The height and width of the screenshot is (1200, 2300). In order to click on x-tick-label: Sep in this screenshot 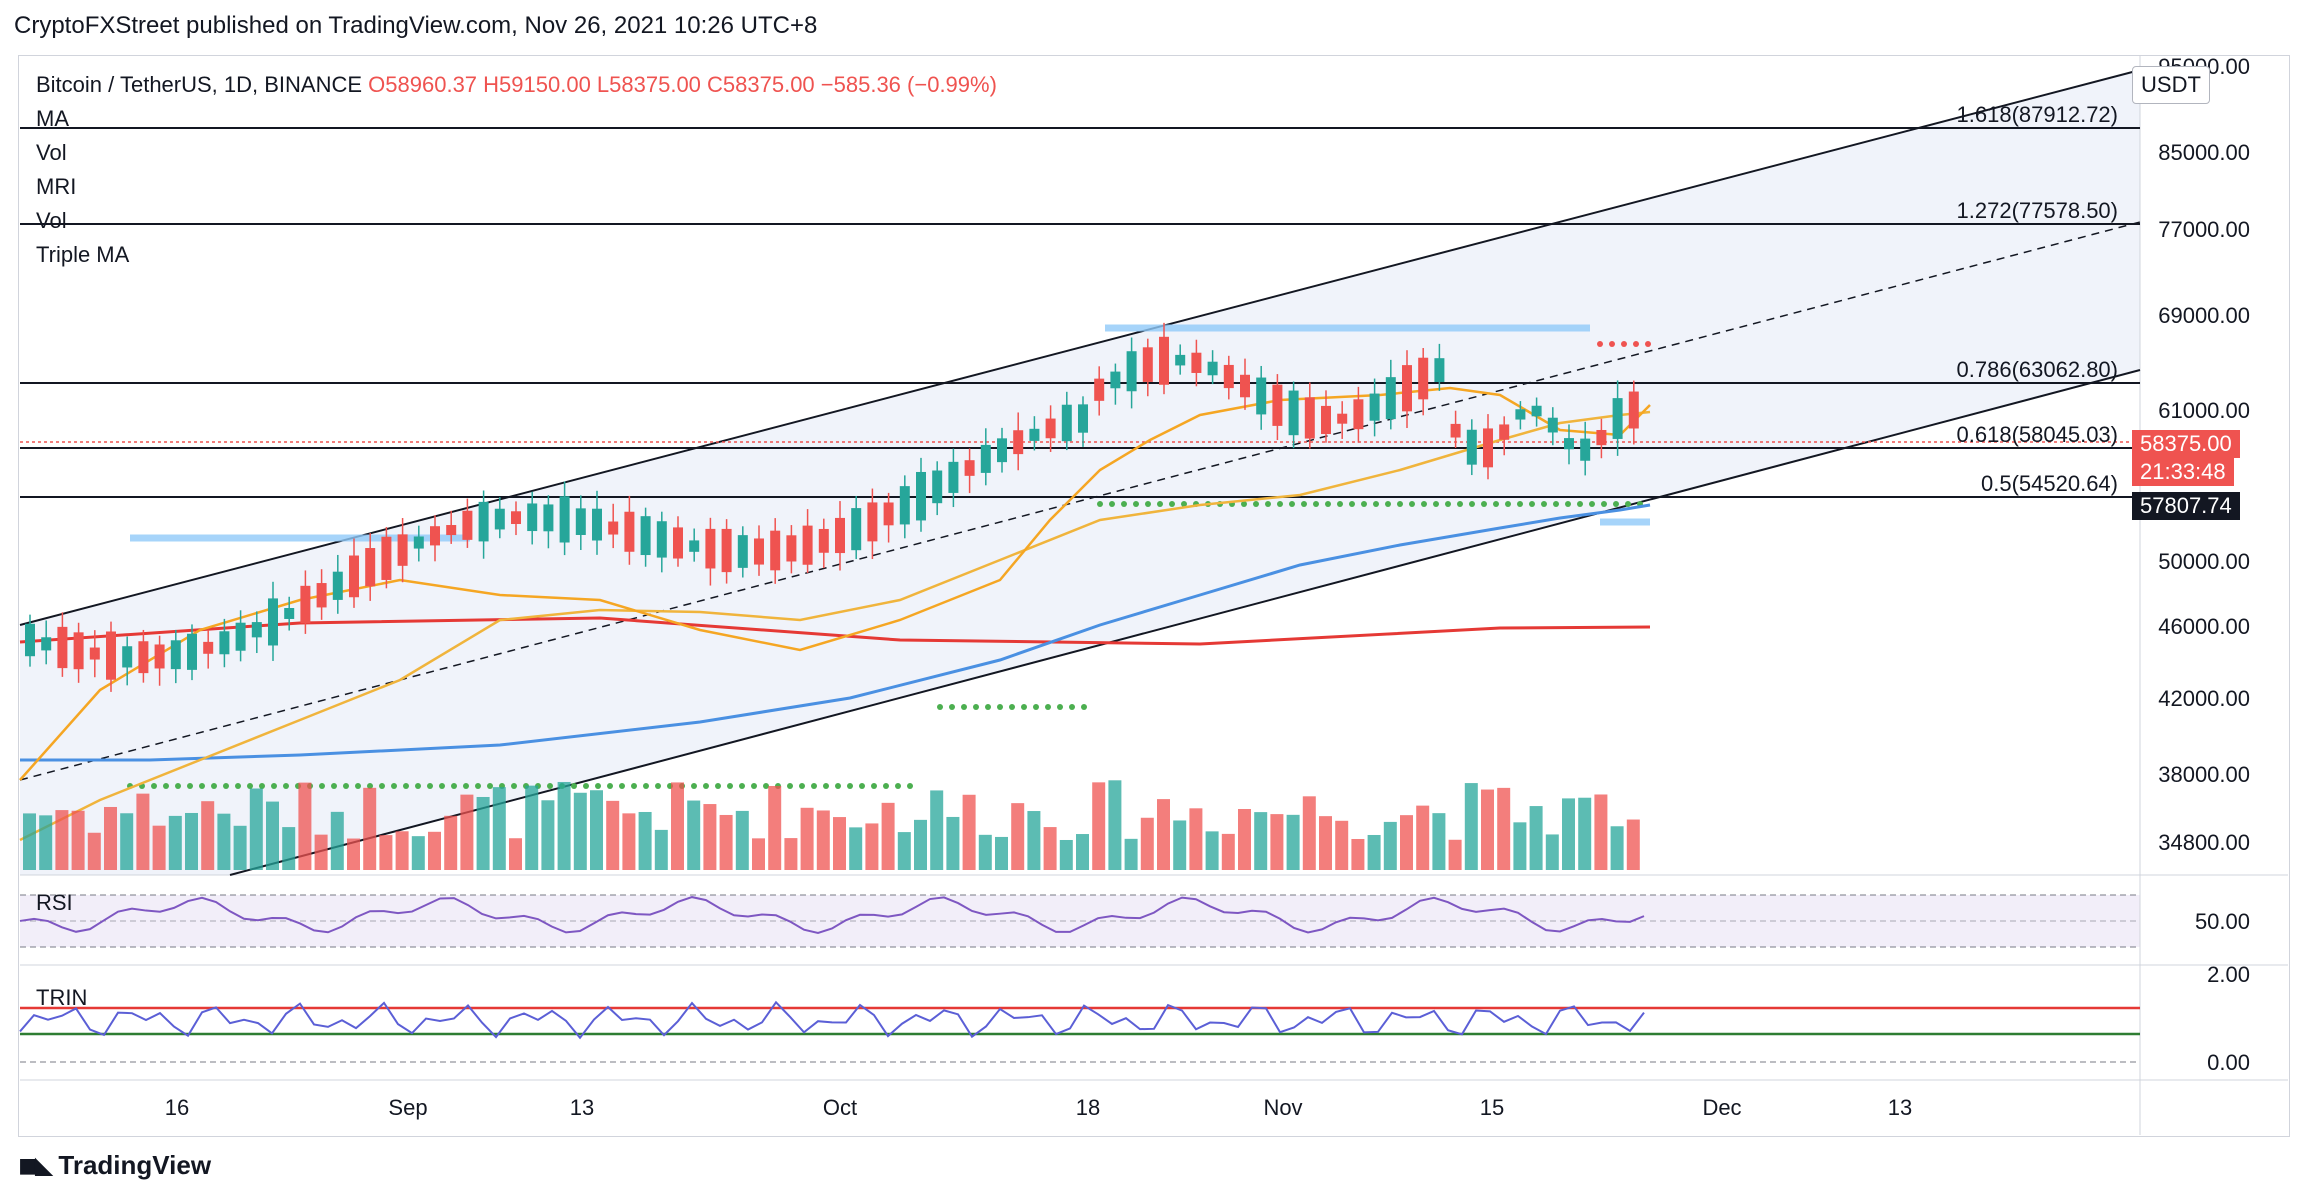, I will do `click(407, 1107)`.